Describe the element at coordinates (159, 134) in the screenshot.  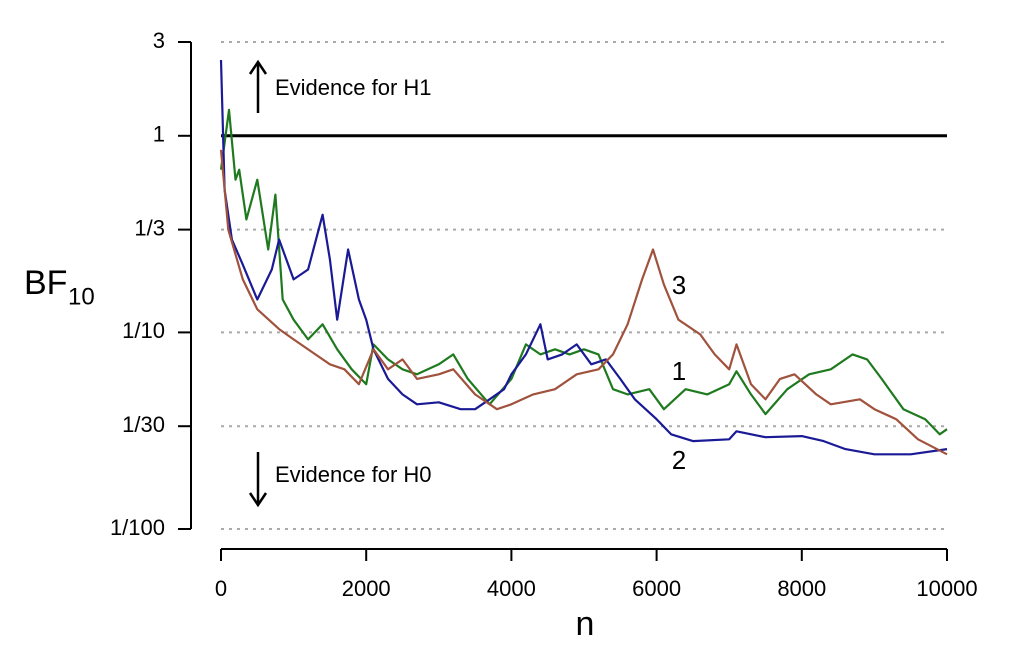
I see `y-tick-label: 1` at that location.